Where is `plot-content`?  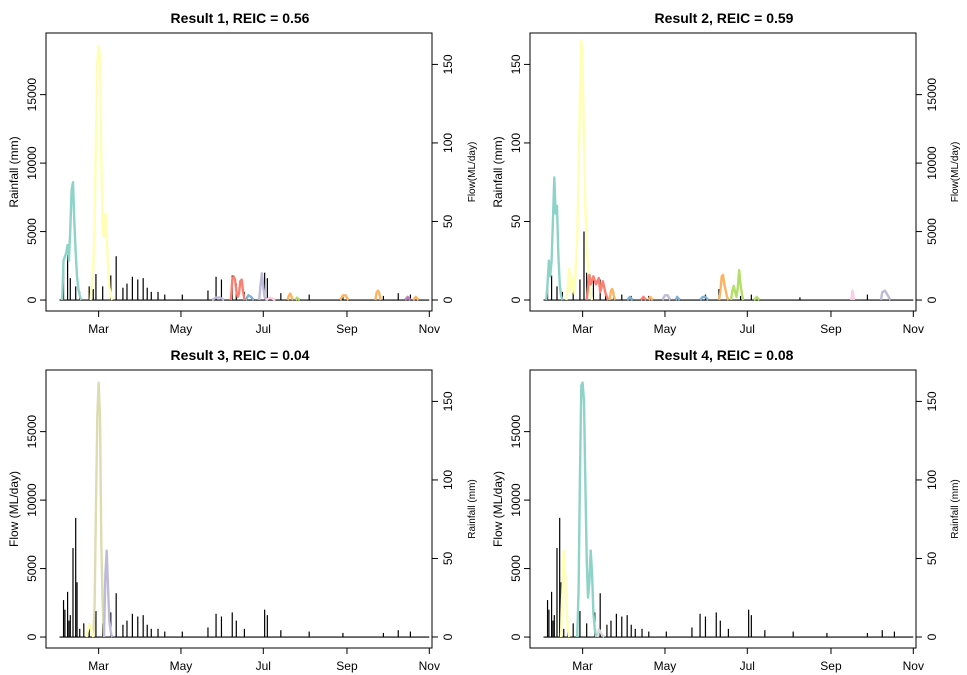
plot-content is located at coordinates (728, 509).